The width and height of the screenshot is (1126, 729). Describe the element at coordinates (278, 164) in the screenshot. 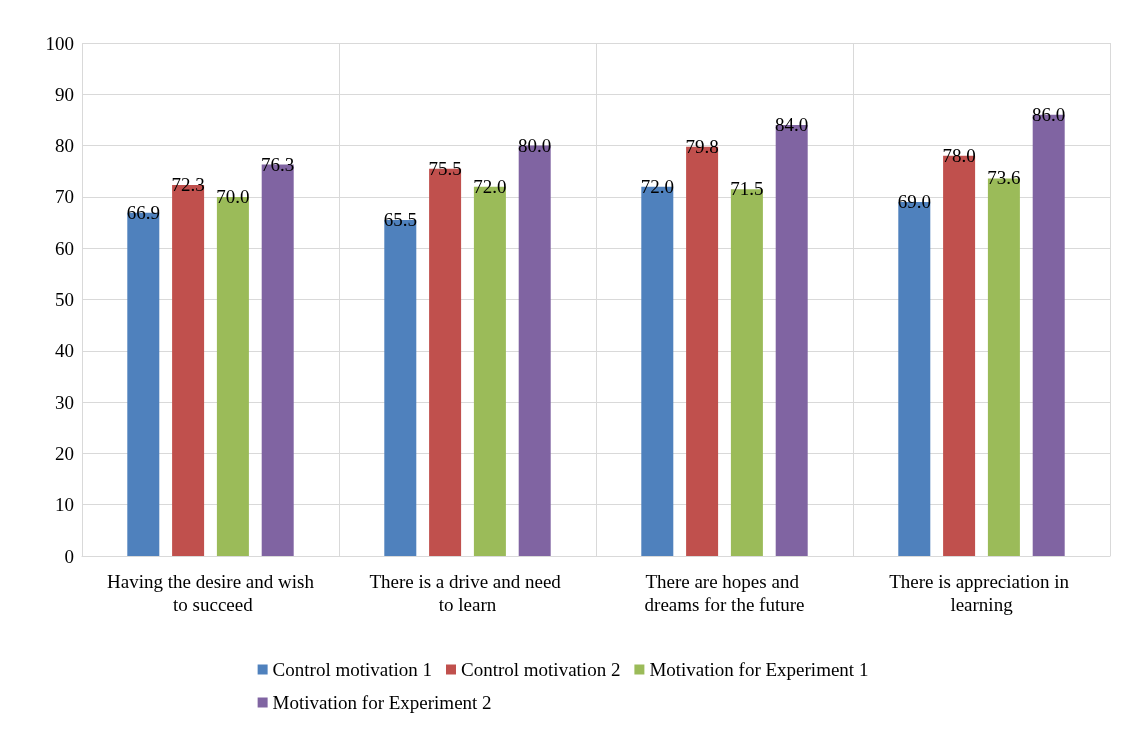

I see `data-label: 76.3` at that location.